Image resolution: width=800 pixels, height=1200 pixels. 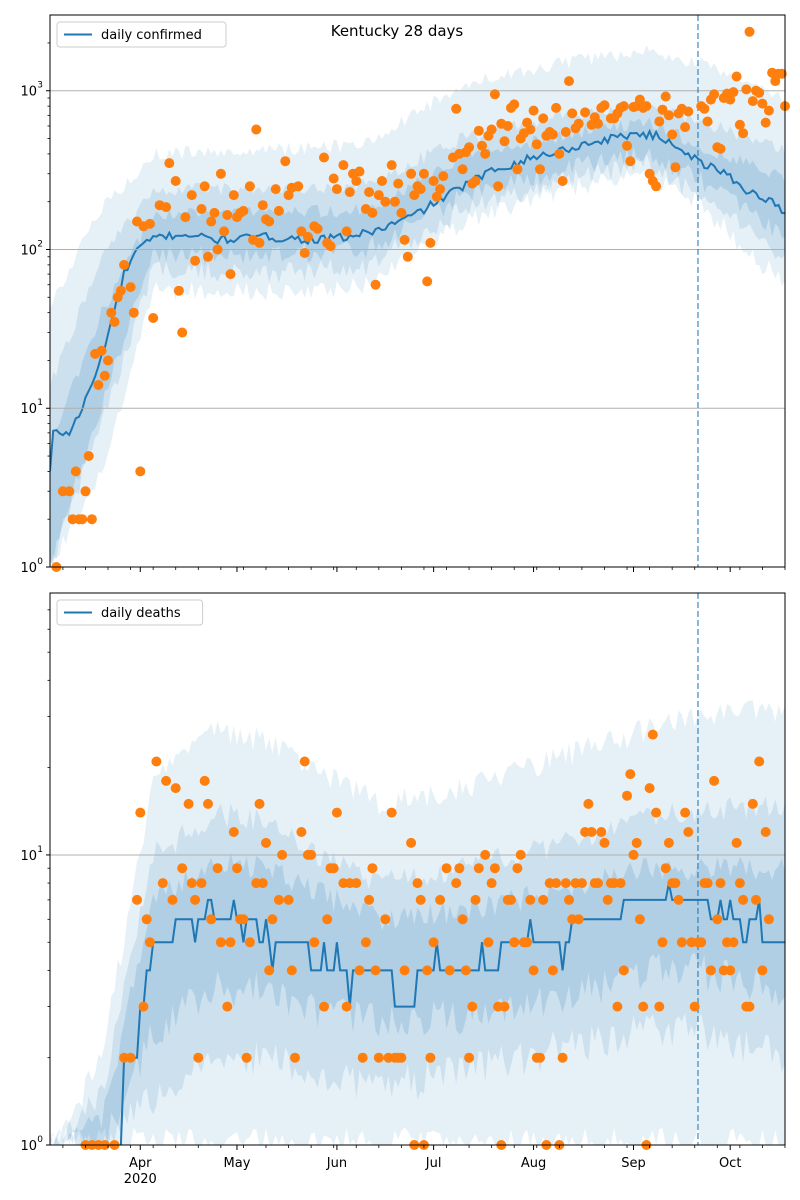 I want to click on chart-title: Kentucky 28 days, so click(x=397, y=31).